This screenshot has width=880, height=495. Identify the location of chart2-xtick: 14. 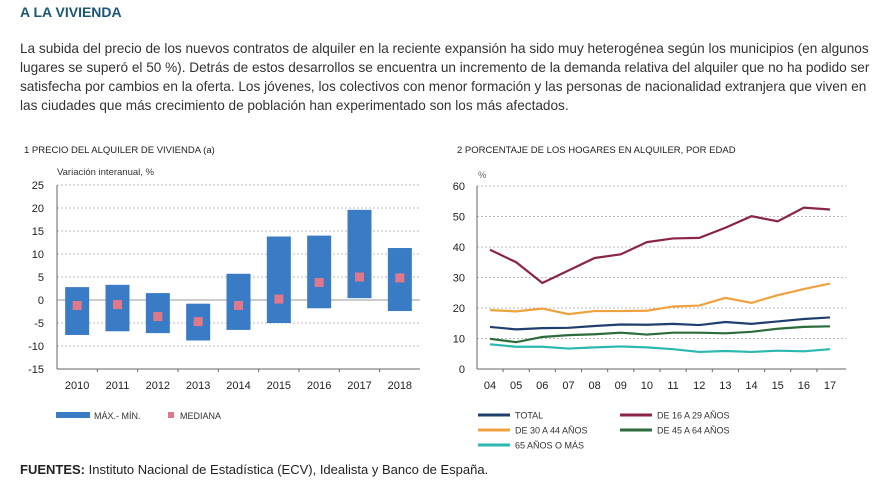
(751, 386).